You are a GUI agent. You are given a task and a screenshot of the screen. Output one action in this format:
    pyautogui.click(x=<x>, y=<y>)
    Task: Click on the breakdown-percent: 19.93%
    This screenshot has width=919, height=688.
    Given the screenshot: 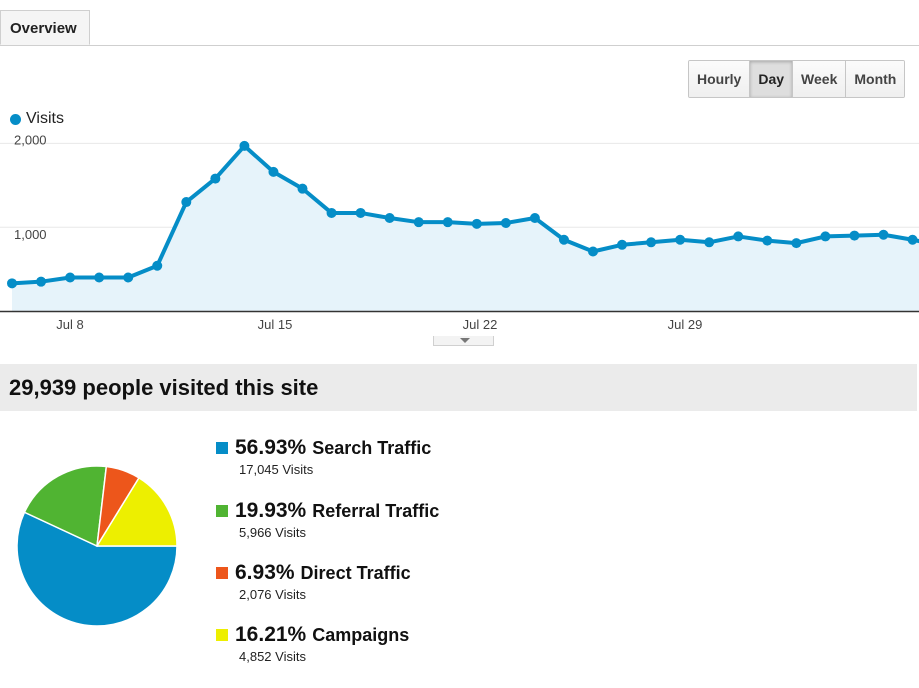 What is the action you would take?
    pyautogui.click(x=271, y=510)
    